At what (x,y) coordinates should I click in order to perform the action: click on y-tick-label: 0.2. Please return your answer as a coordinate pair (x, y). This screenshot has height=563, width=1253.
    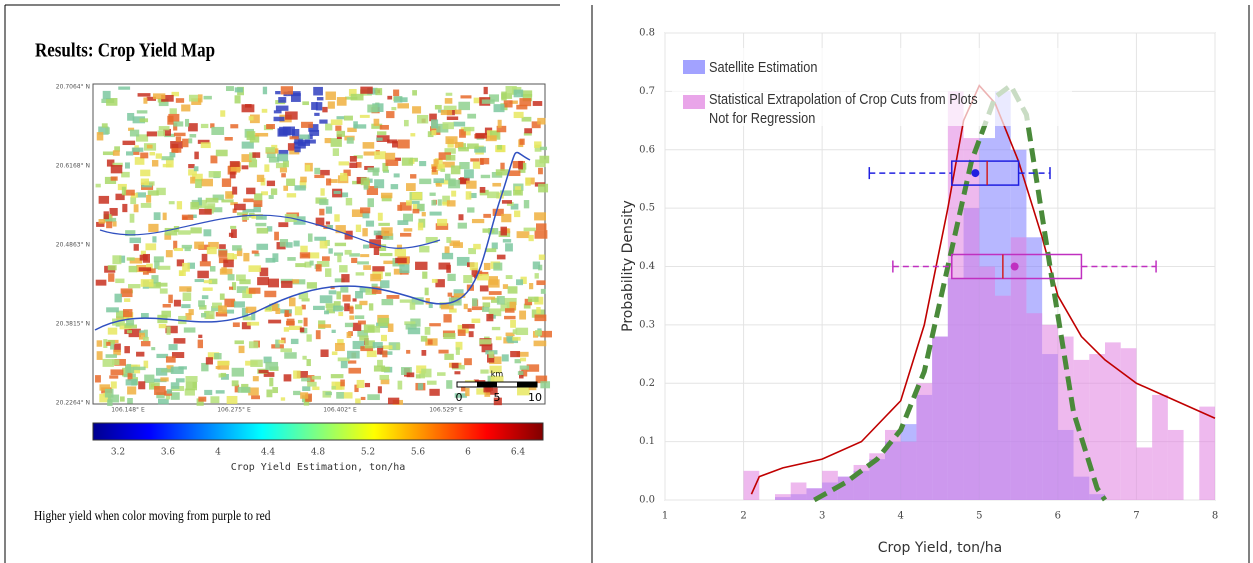
    Looking at the image, I should click on (647, 383).